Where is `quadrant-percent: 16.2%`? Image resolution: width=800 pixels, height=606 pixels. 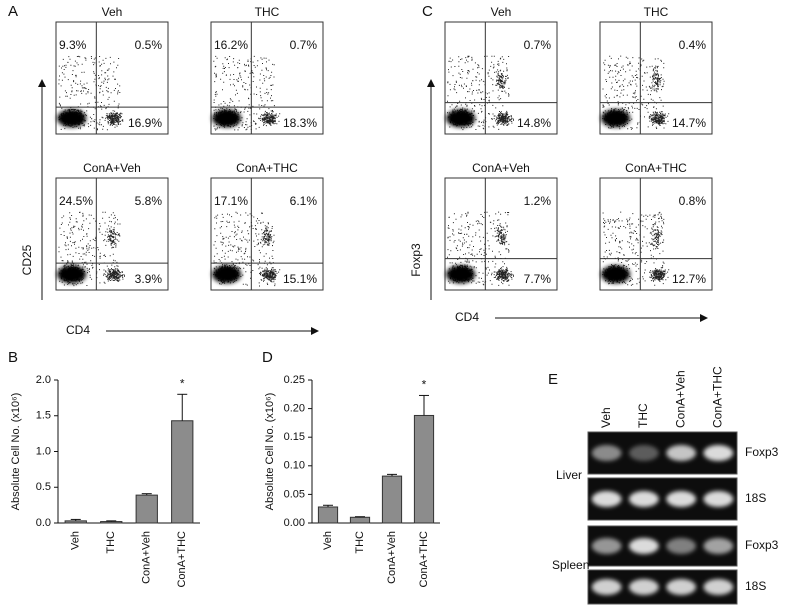 quadrant-percent: 16.2% is located at coordinates (231, 45).